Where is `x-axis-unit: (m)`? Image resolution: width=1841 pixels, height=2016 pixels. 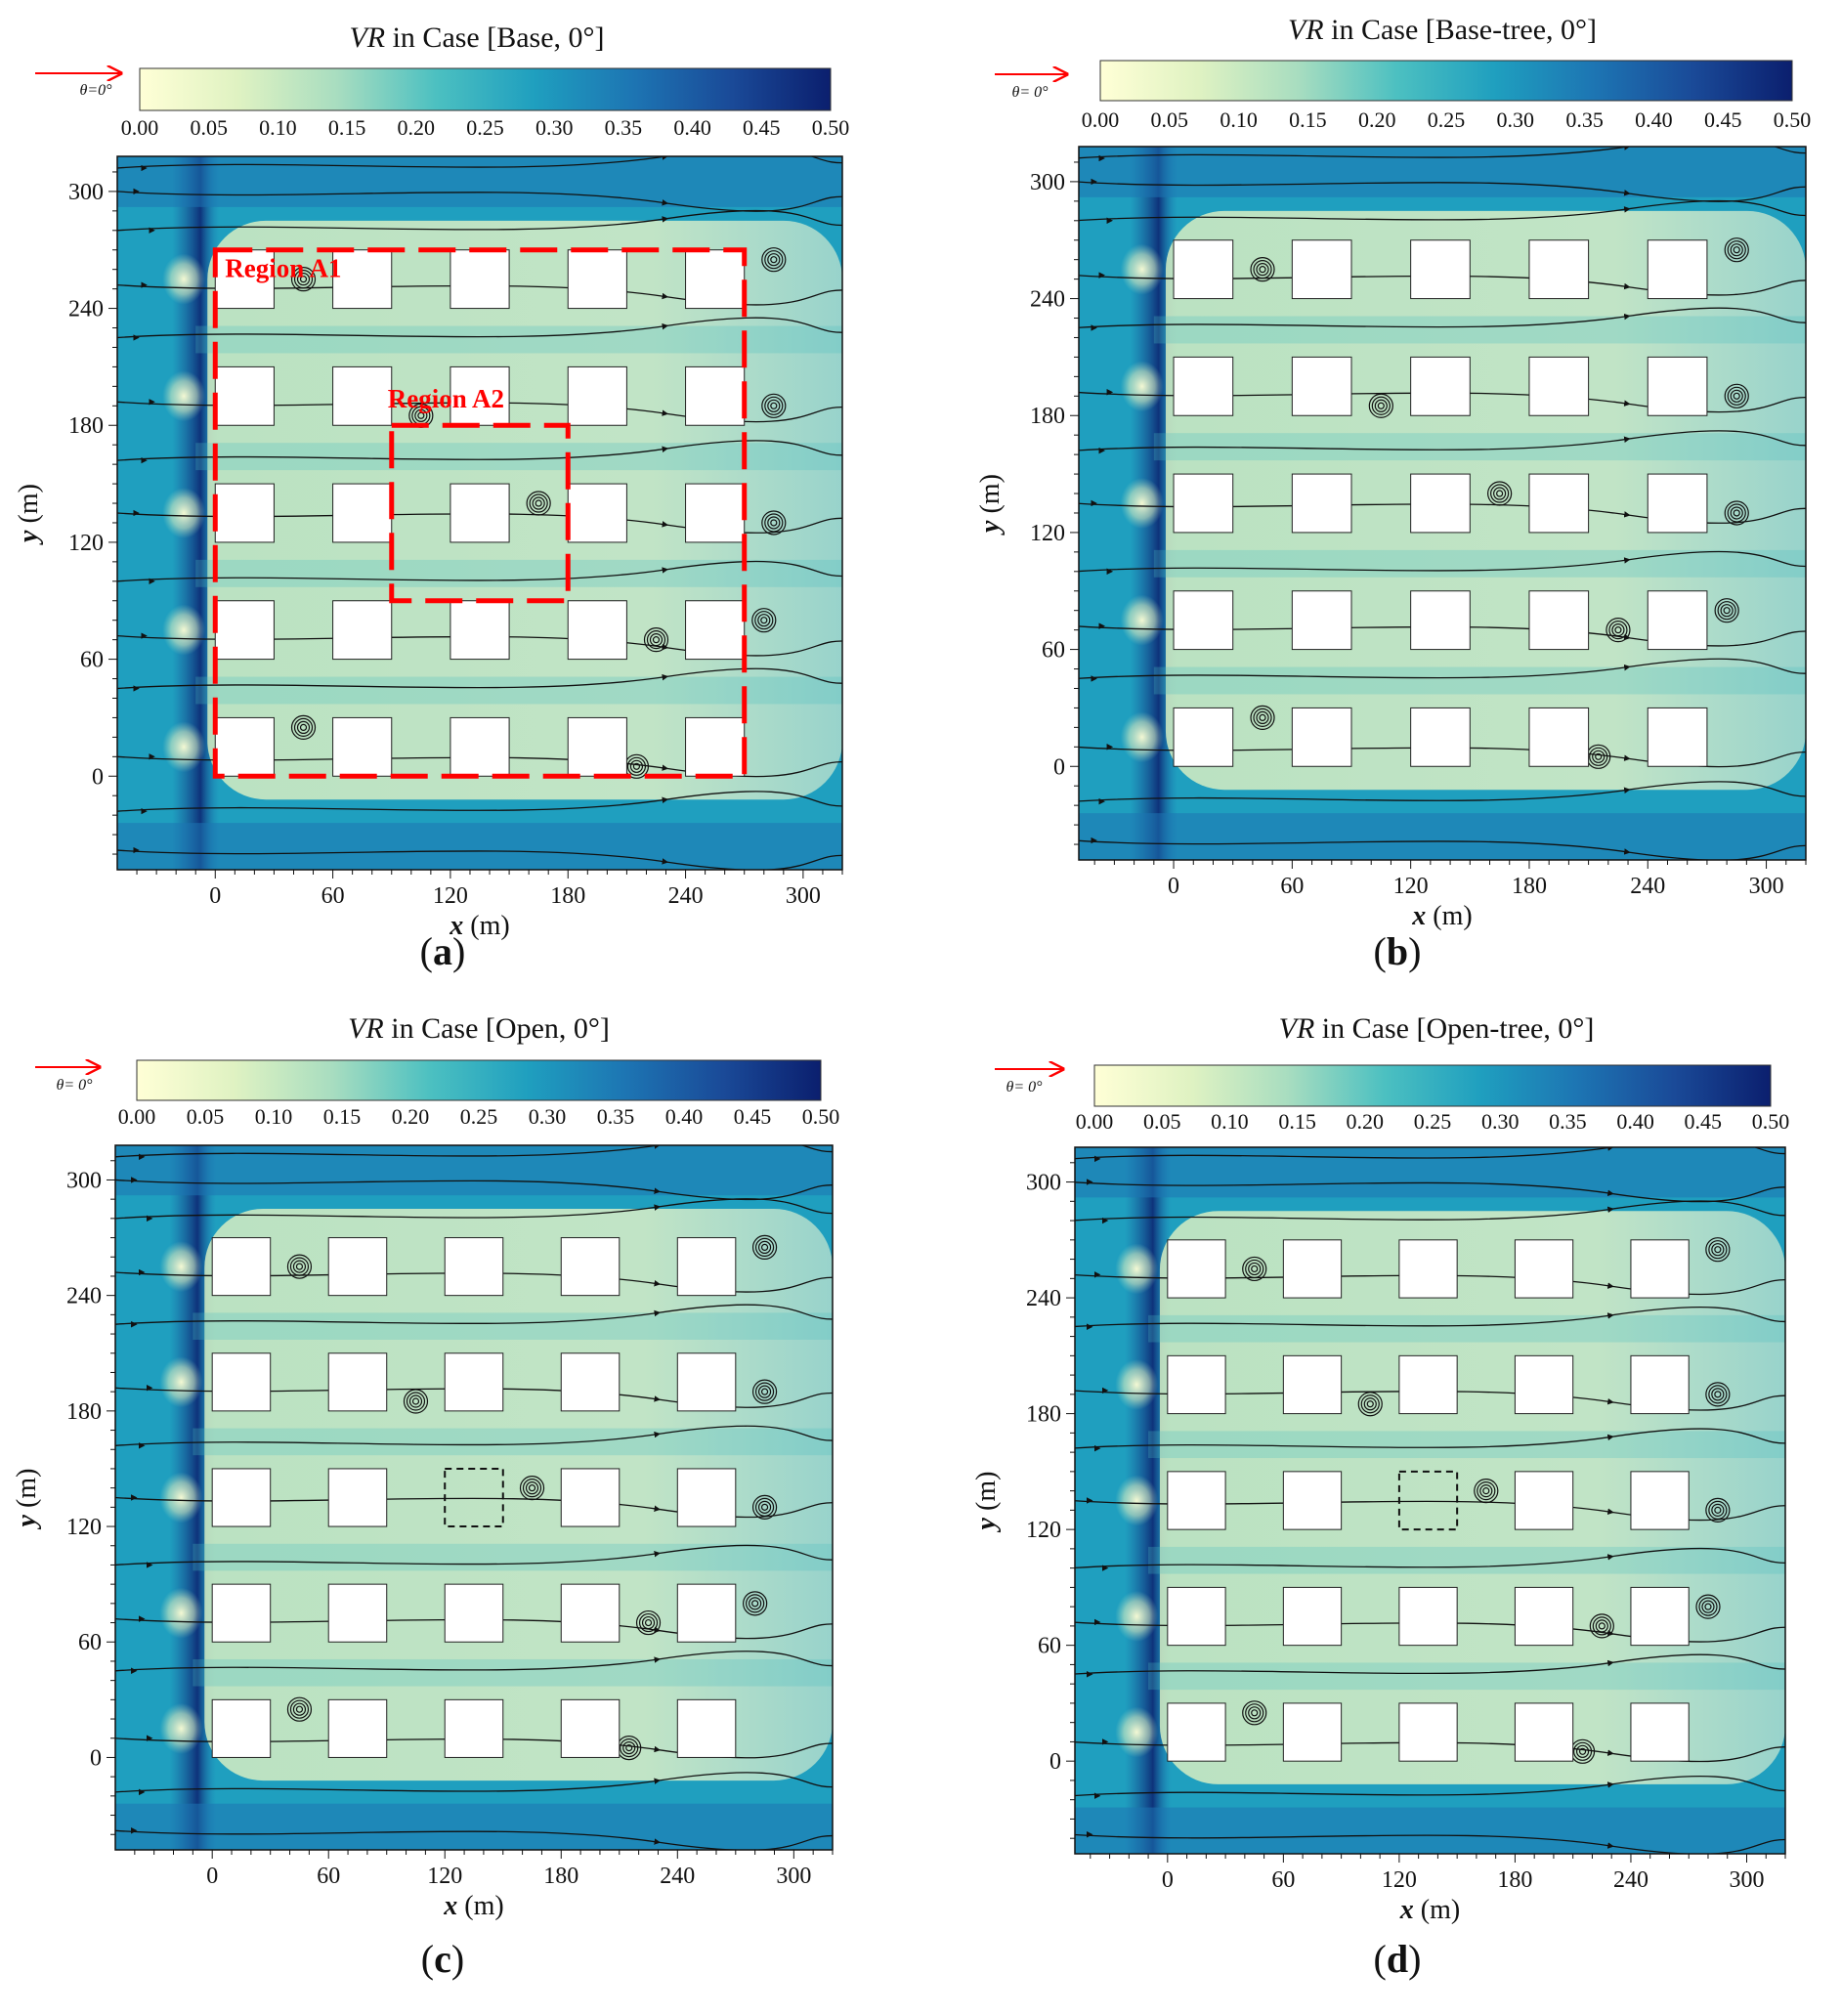 x-axis-unit: (m) is located at coordinates (480, 1906).